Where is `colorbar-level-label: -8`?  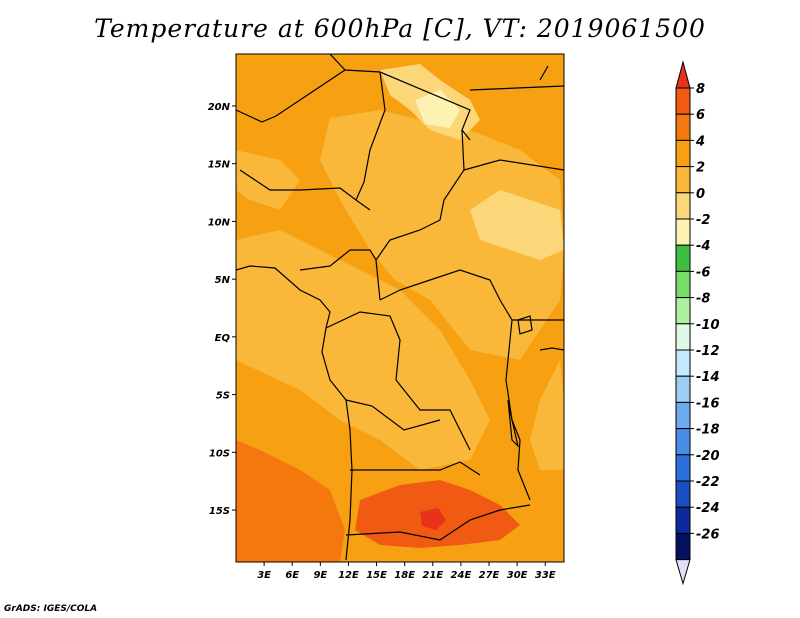 colorbar-level-label: -8 is located at coordinates (703, 299).